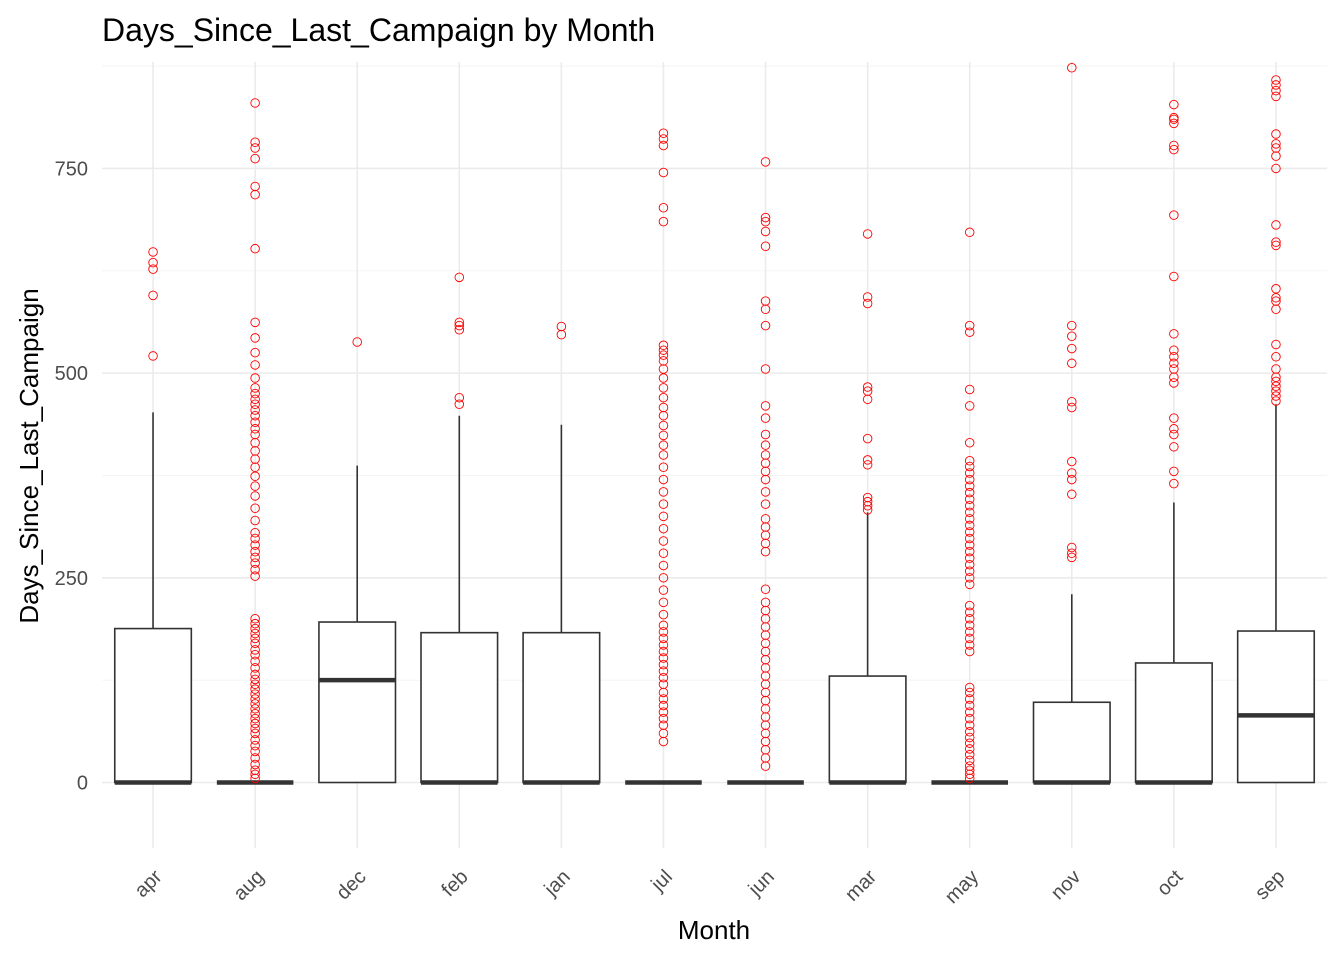  What do you see at coordinates (71, 169) in the screenshot?
I see `y-tick-label: 750` at bounding box center [71, 169].